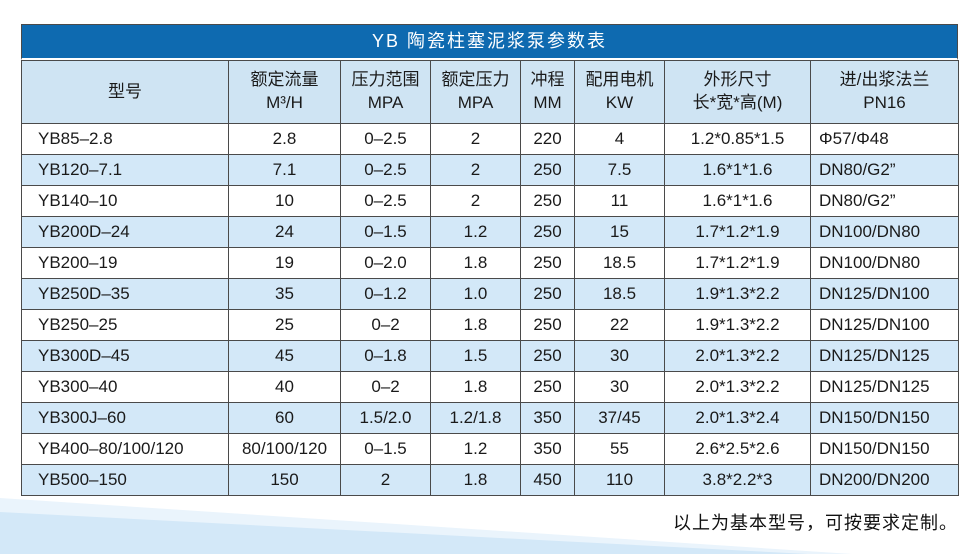 The image size is (978, 554). Describe the element at coordinates (547, 480) in the screenshot. I see `table-cell: 450` at that location.